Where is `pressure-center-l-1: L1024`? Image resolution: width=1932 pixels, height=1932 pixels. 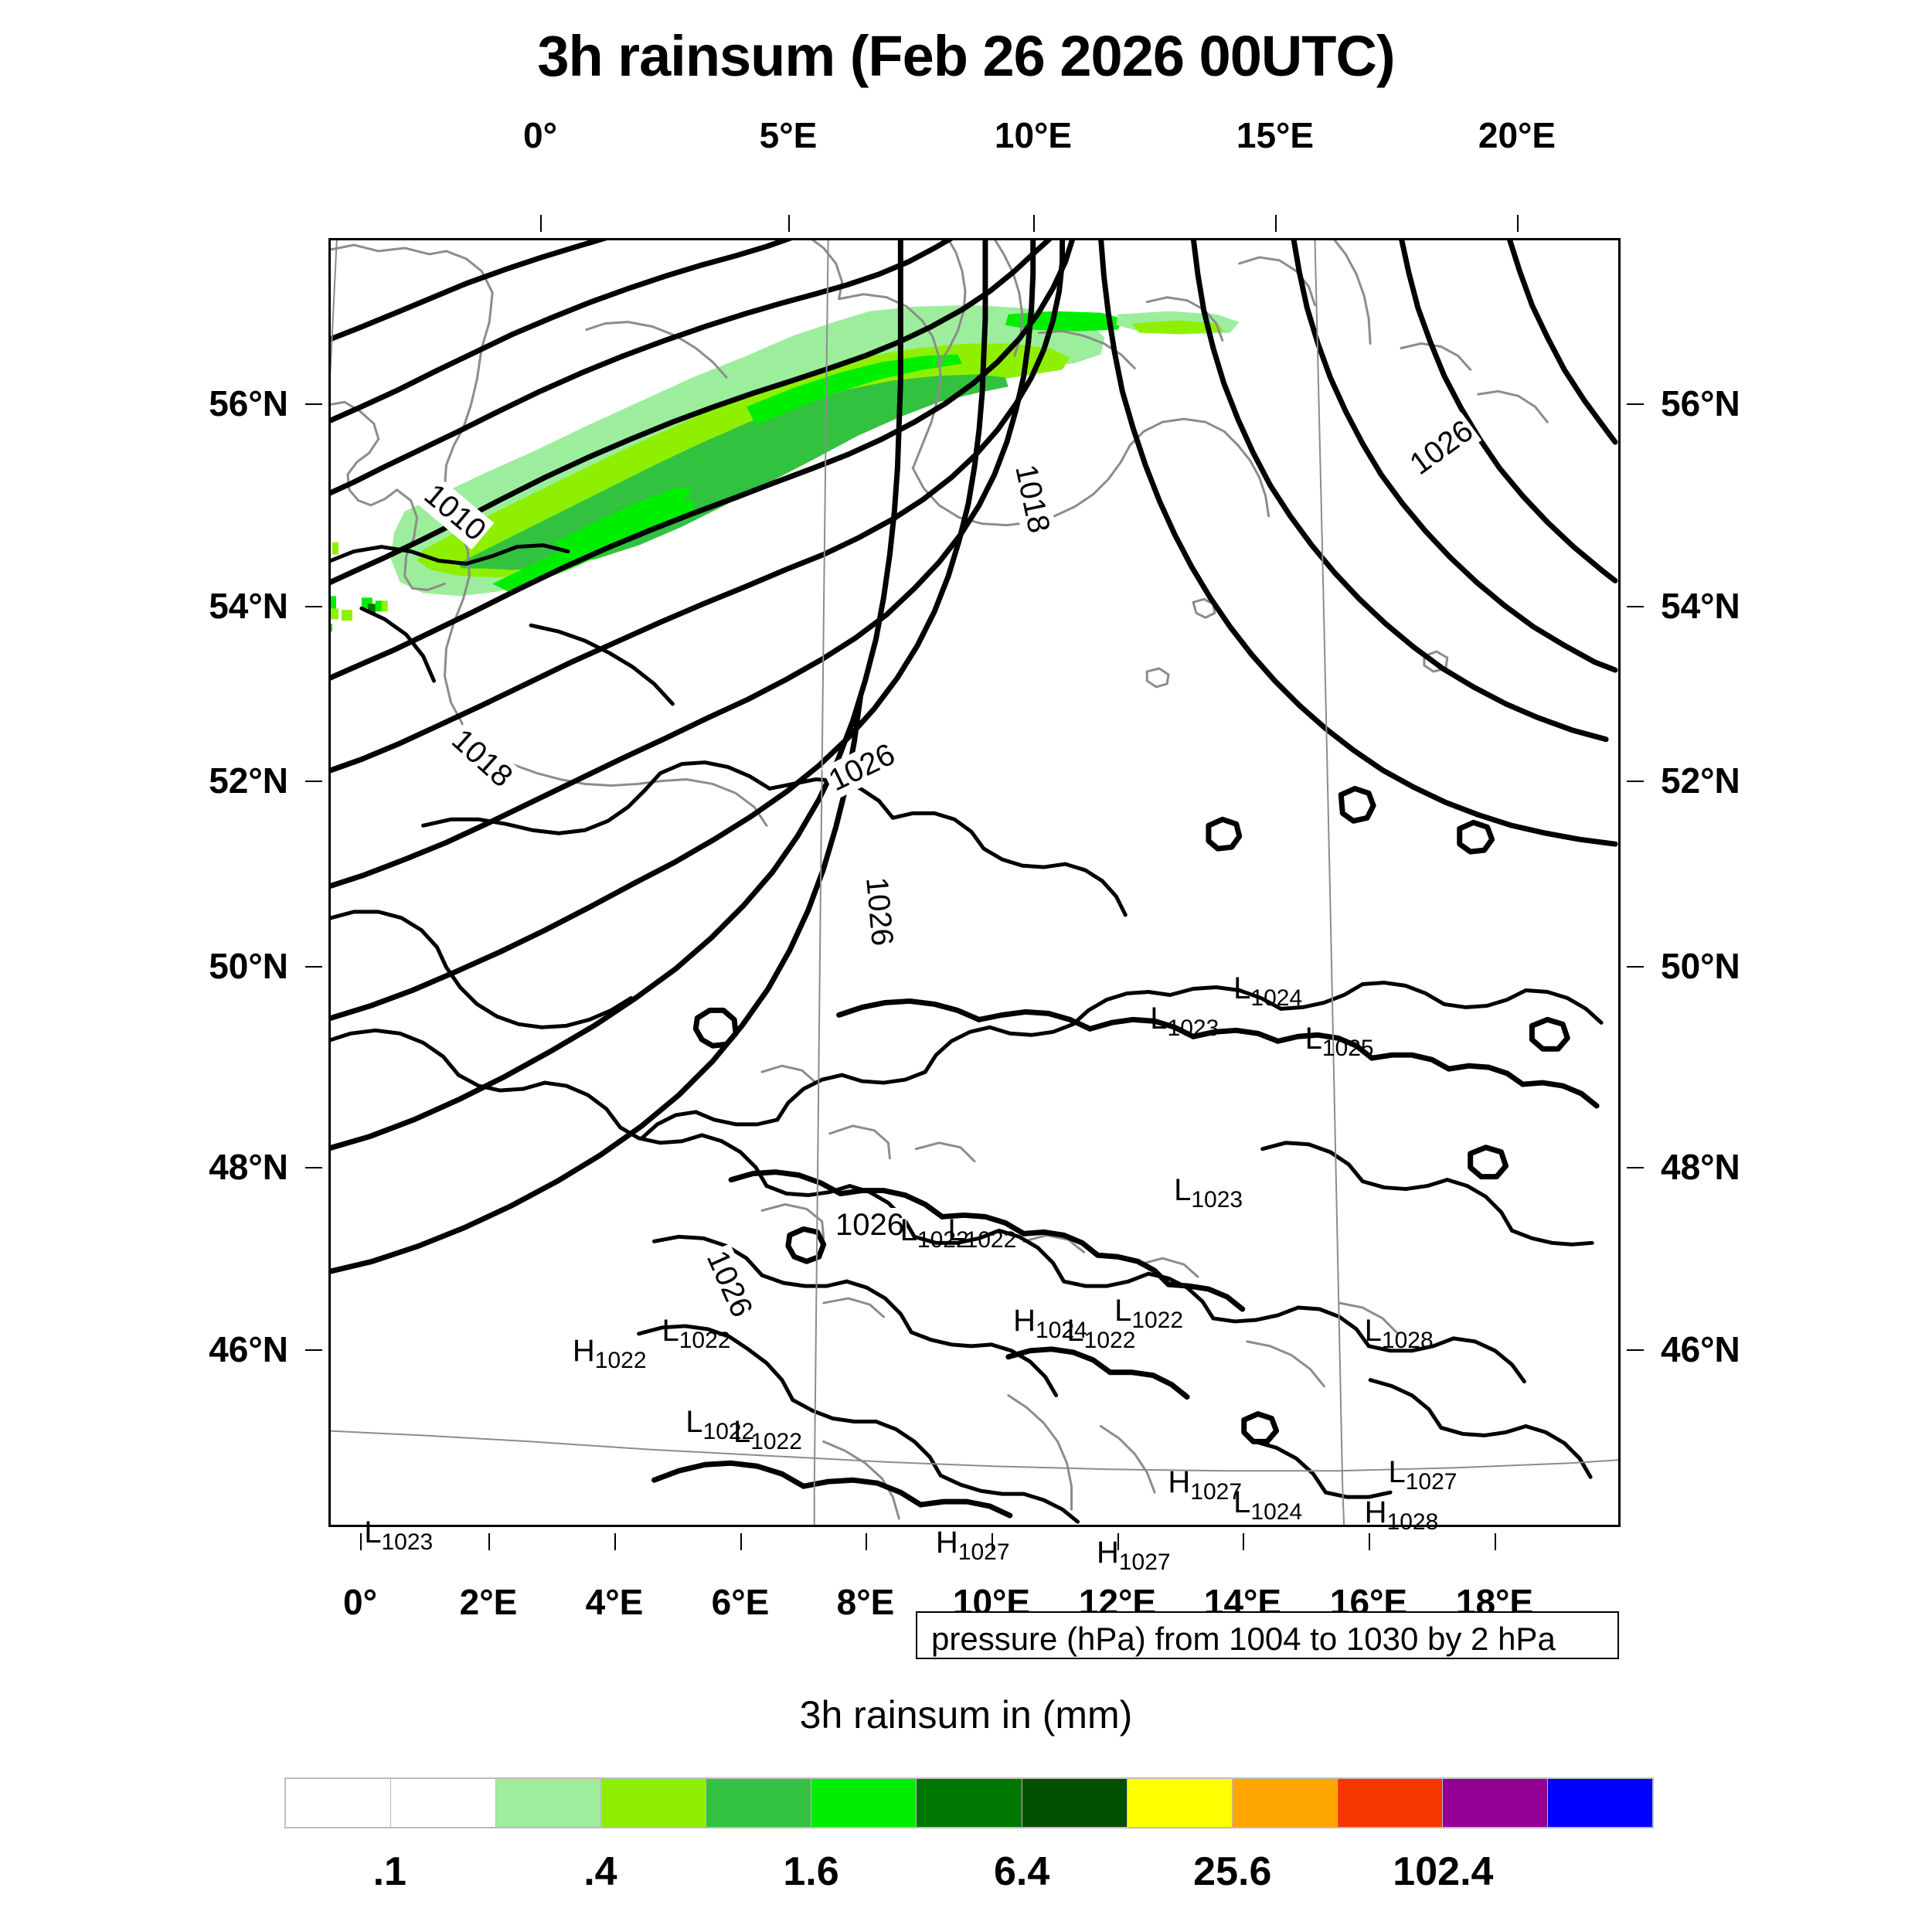
pressure-center-l-1: L1024 is located at coordinates (1268, 992).